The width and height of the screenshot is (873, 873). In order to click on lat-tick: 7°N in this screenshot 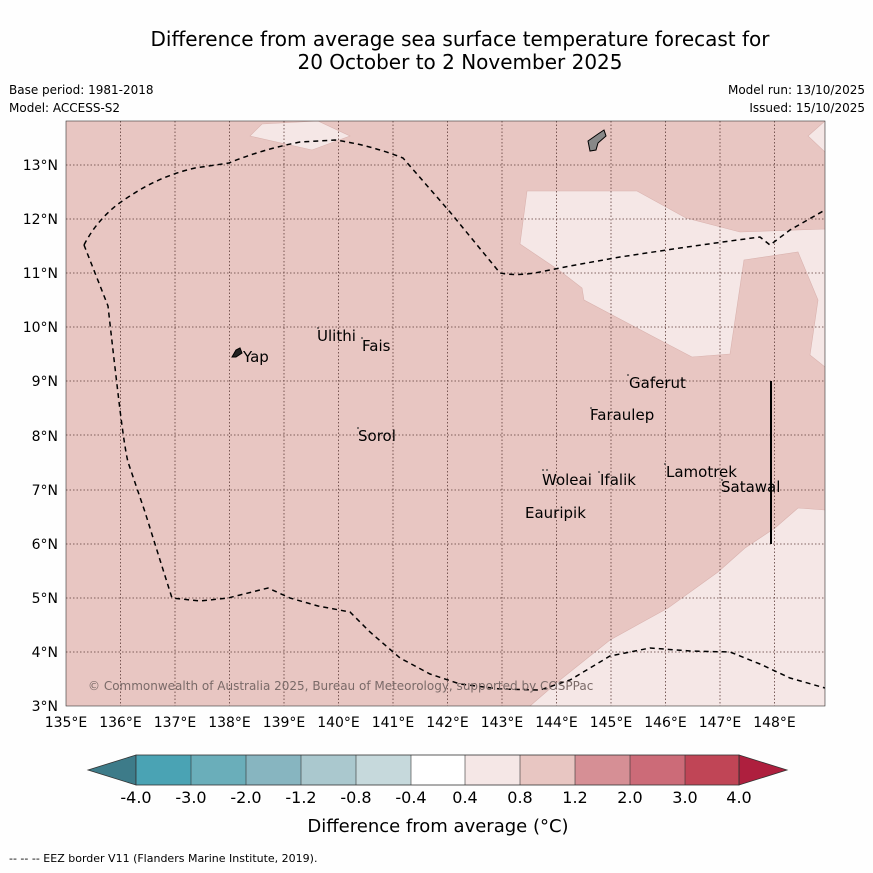, I will do `click(45, 491)`.